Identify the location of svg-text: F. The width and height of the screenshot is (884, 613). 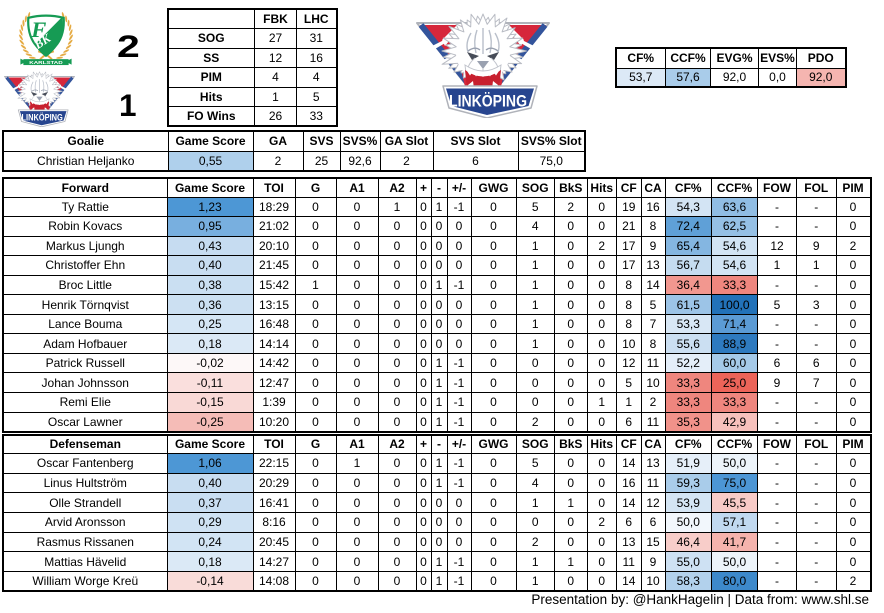
(38, 29).